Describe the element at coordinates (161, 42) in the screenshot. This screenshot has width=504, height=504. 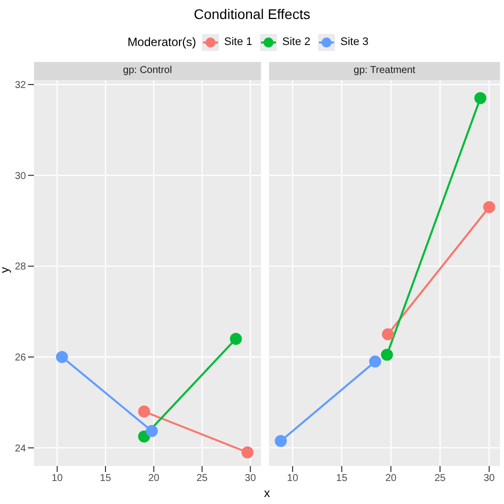
I see `legend-title: Moderator(s)` at that location.